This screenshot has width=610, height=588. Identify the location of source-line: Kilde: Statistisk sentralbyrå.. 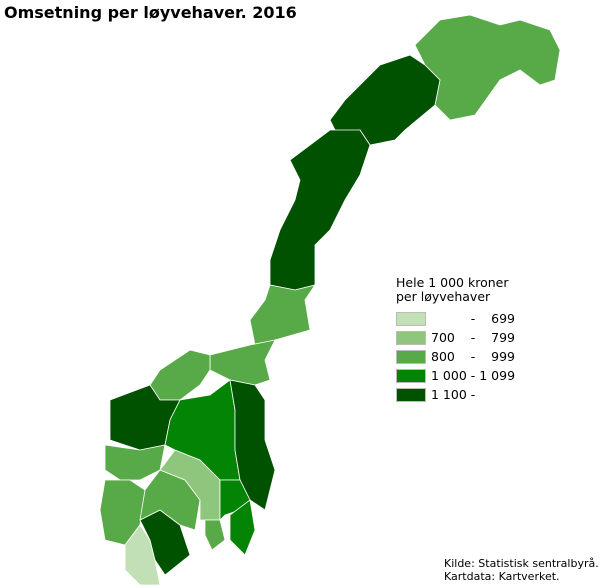
(521, 563).